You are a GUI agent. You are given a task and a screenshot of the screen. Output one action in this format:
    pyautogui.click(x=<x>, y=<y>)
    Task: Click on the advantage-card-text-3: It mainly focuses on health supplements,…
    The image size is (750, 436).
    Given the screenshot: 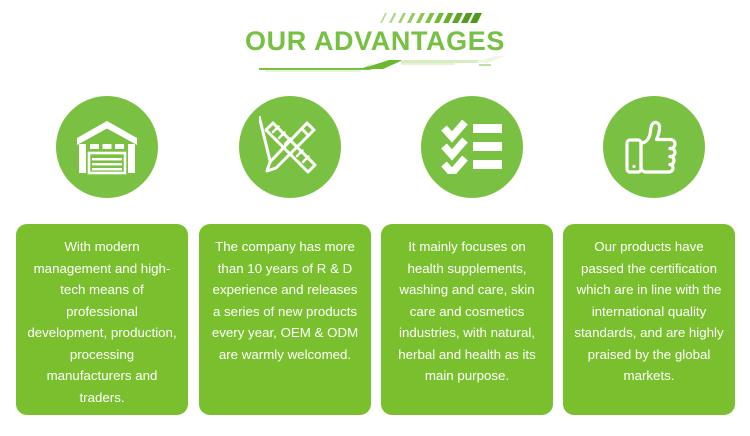 What is the action you would take?
    pyautogui.click(x=467, y=311)
    